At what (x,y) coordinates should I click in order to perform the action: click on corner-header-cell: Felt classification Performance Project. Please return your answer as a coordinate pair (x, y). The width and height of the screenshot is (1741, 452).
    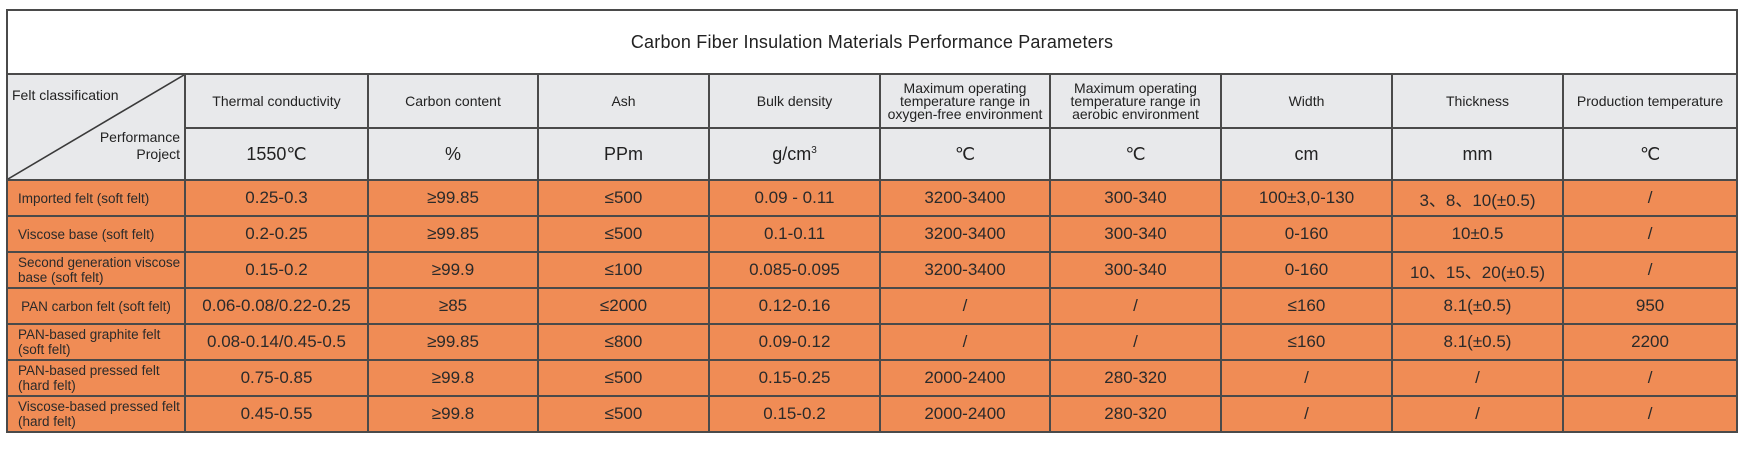
    Looking at the image, I should click on (96, 127).